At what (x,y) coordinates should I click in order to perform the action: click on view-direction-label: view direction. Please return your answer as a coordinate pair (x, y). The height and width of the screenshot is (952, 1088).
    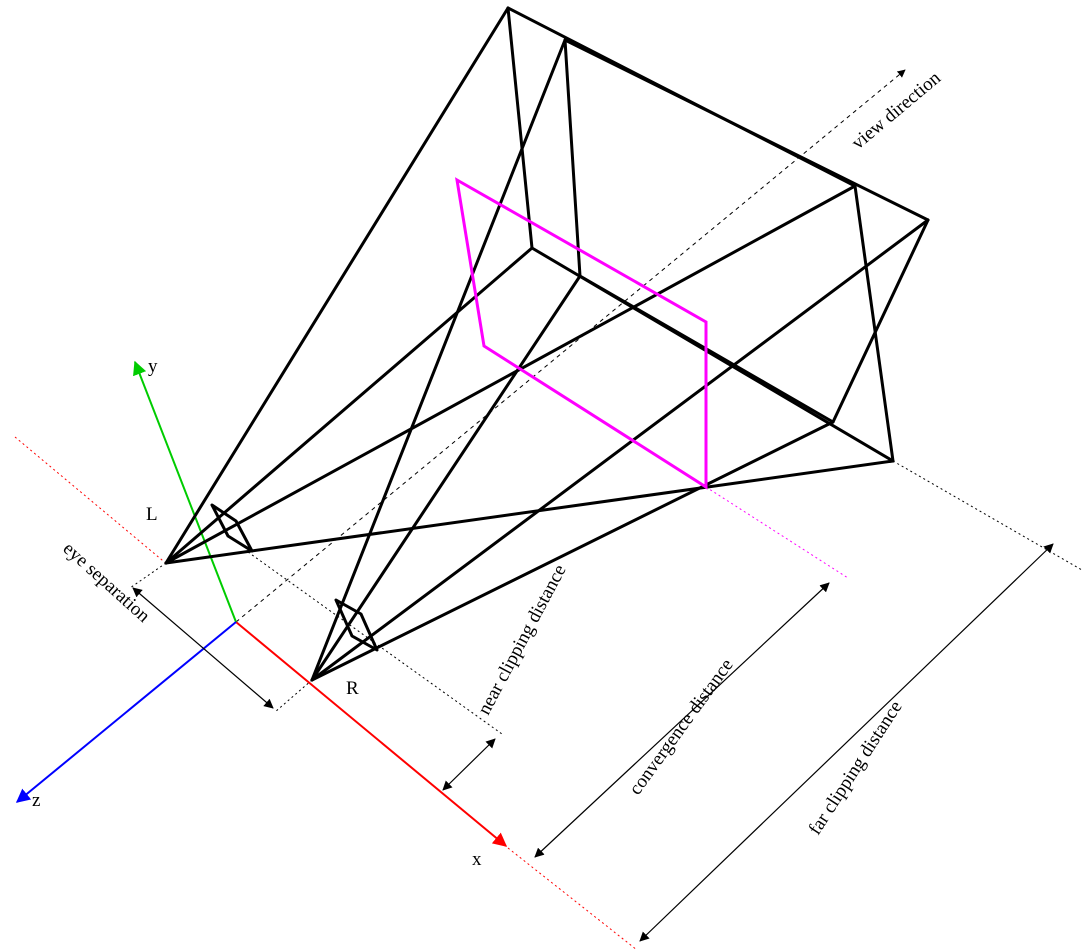
    Looking at the image, I should click on (897, 110).